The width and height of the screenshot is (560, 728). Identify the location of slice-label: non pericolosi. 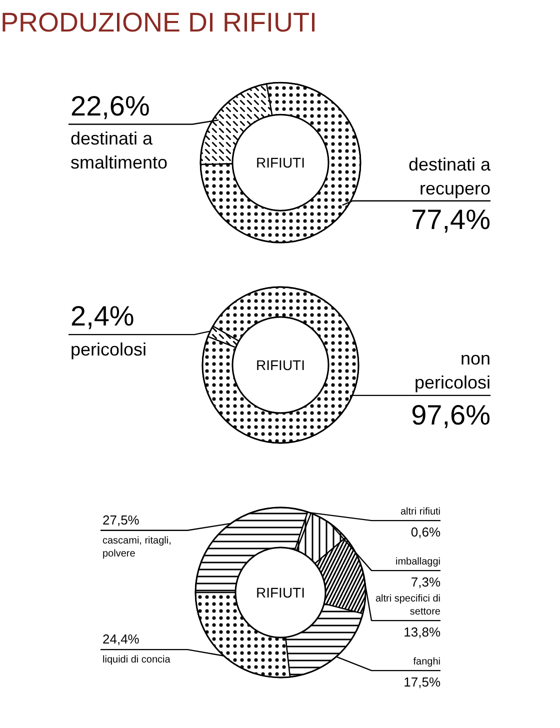
(452, 370).